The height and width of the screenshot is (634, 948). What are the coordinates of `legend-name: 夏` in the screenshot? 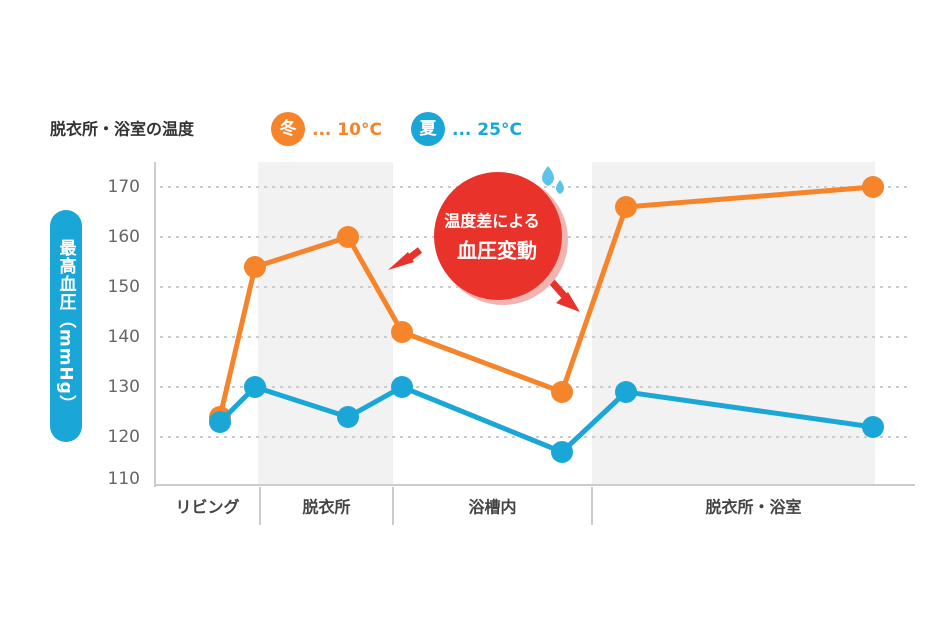 It's located at (429, 129).